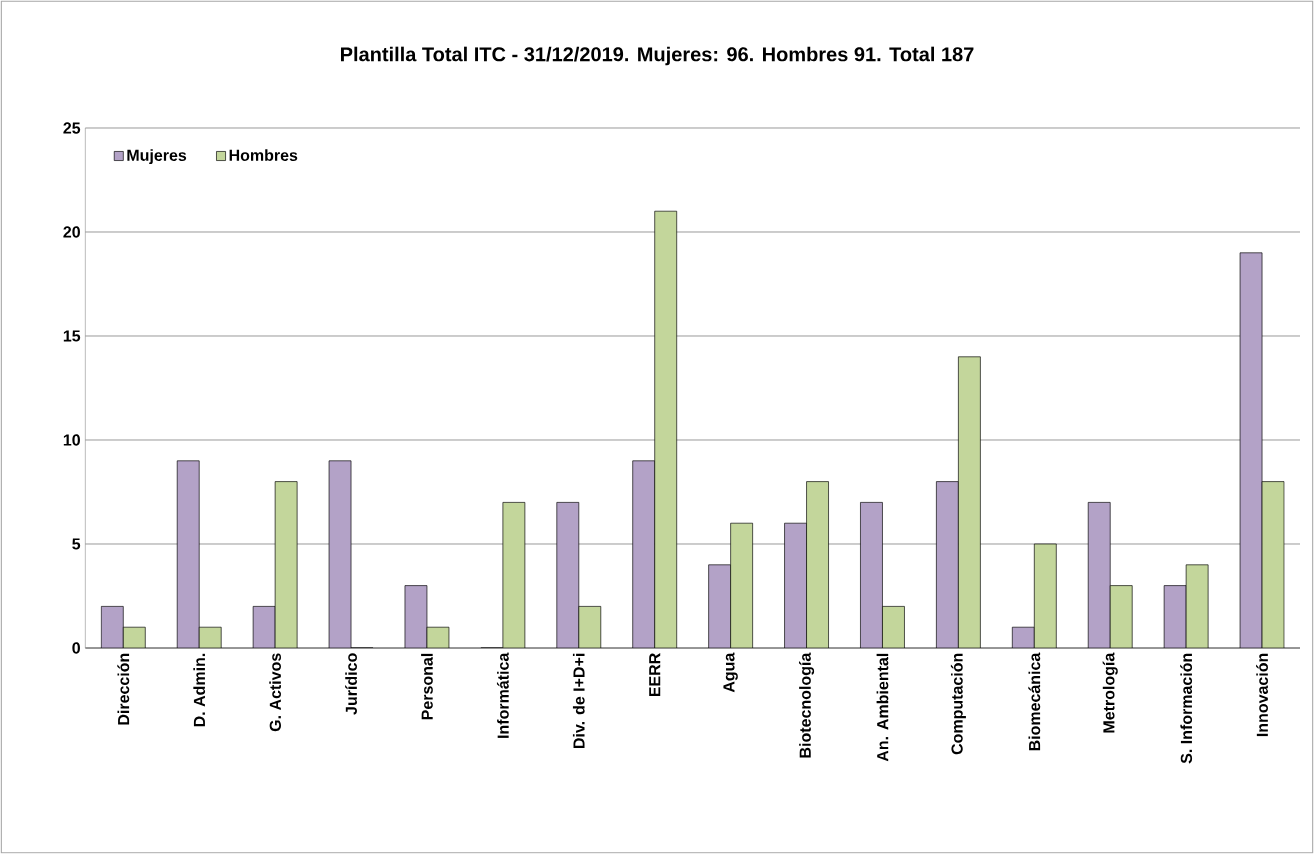 This screenshot has height=854, width=1314. What do you see at coordinates (123, 689) in the screenshot?
I see `x-tick-label: Dirección` at bounding box center [123, 689].